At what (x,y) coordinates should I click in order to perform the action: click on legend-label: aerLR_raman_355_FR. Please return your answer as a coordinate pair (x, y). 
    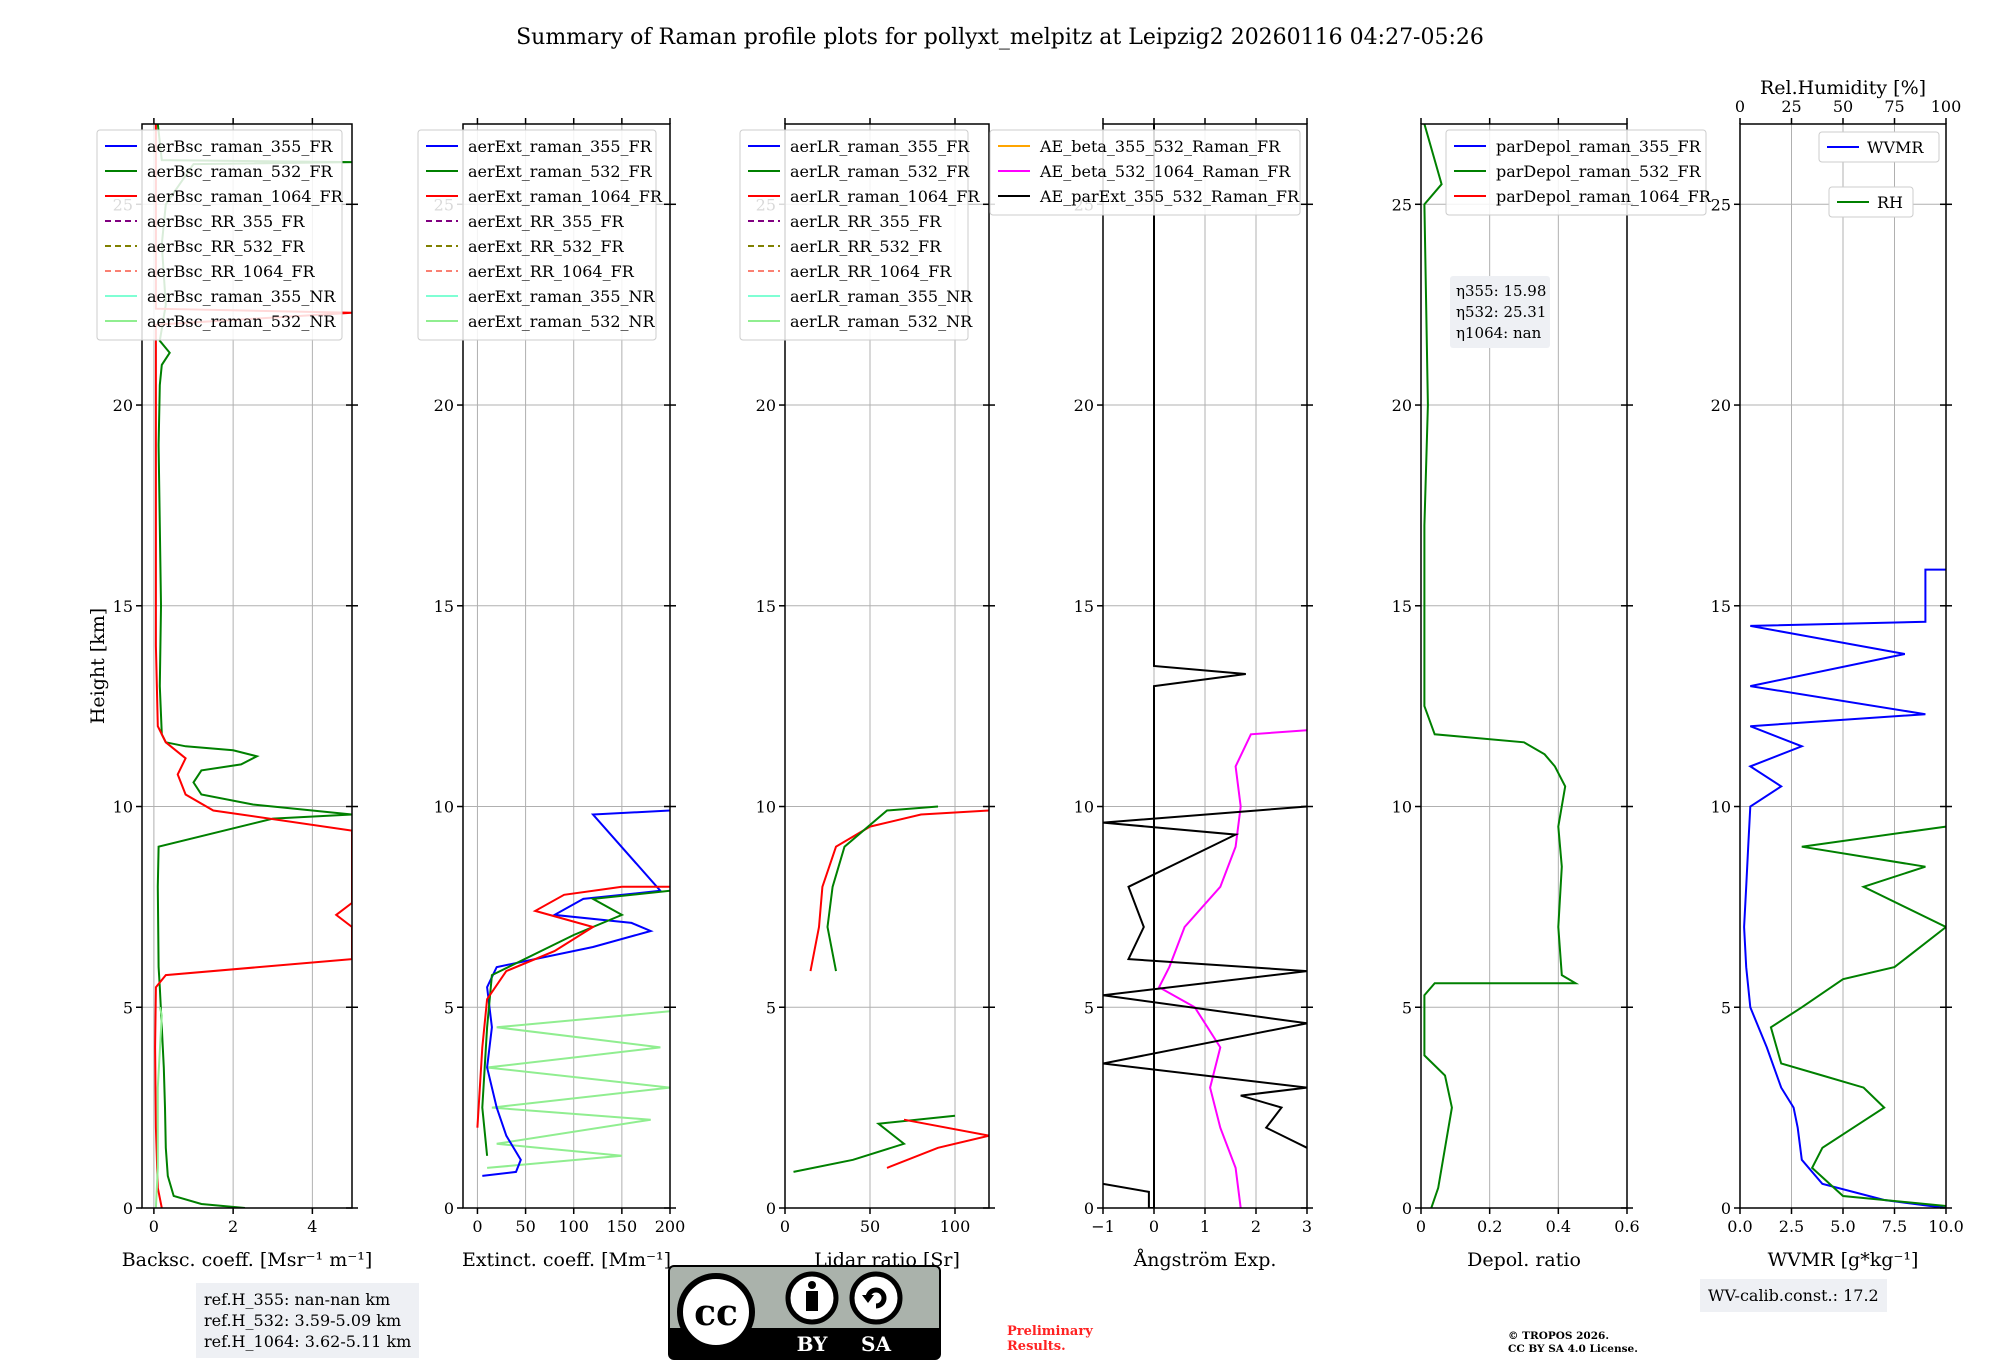
    Looking at the image, I should click on (880, 146).